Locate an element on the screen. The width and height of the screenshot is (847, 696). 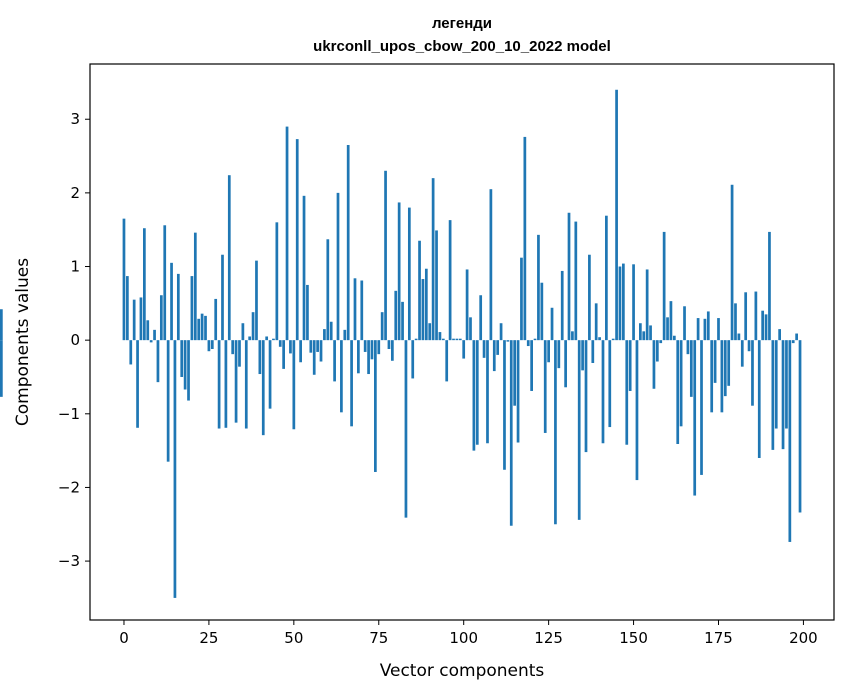
x-tick-label: 50 is located at coordinates (293, 638).